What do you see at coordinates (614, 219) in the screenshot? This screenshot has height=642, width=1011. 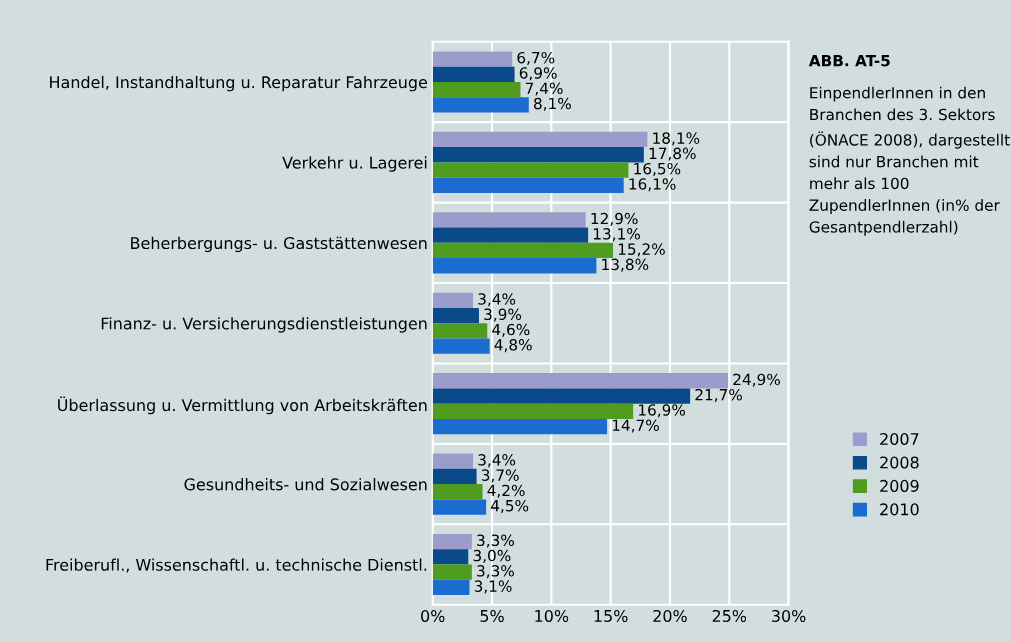 I see `data-label: 12,9%` at bounding box center [614, 219].